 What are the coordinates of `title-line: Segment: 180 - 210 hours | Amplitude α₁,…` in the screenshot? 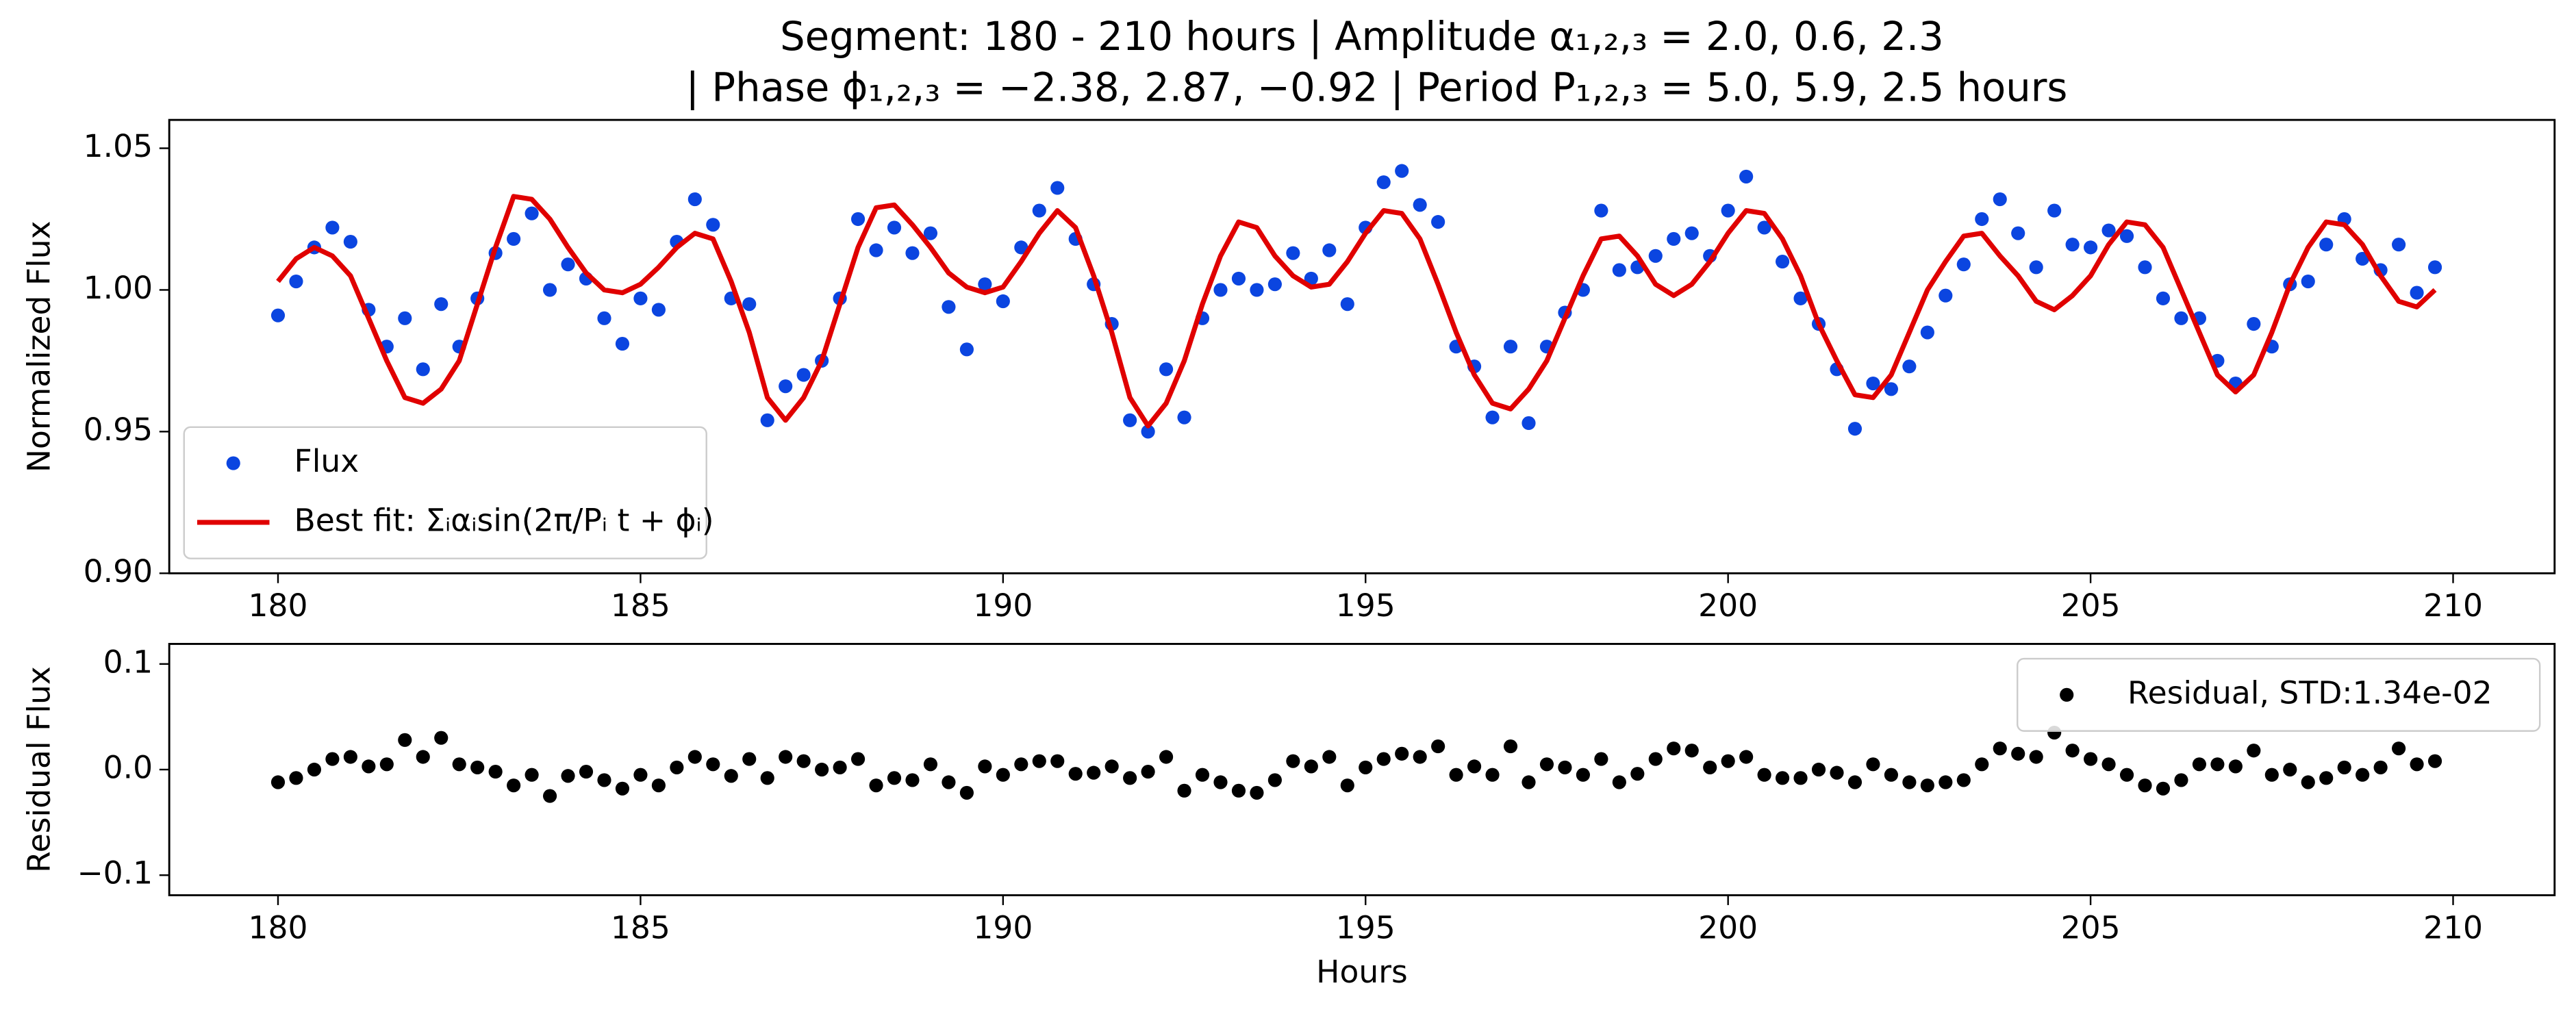 It's located at (1362, 37).